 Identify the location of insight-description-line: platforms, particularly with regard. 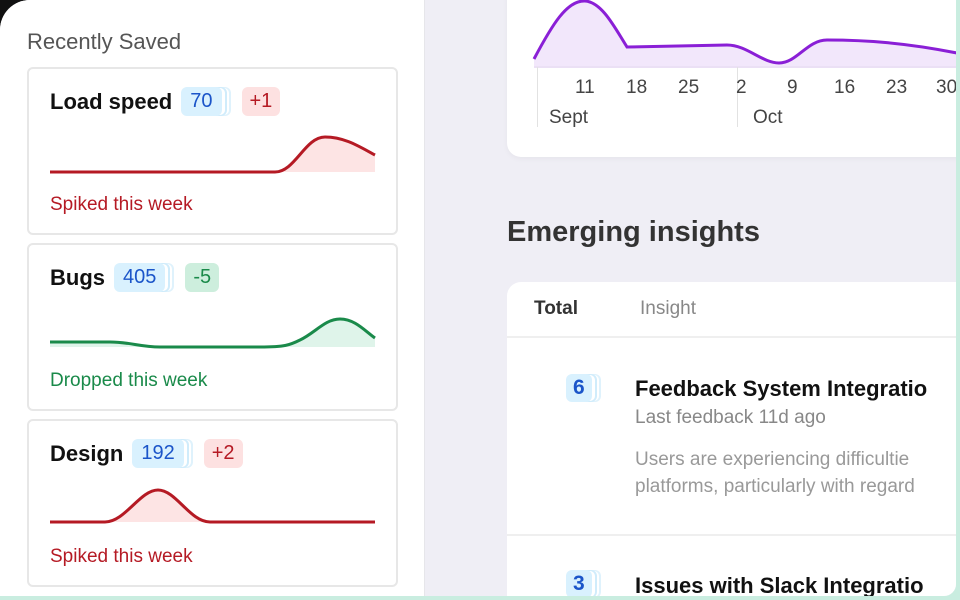
(775, 486).